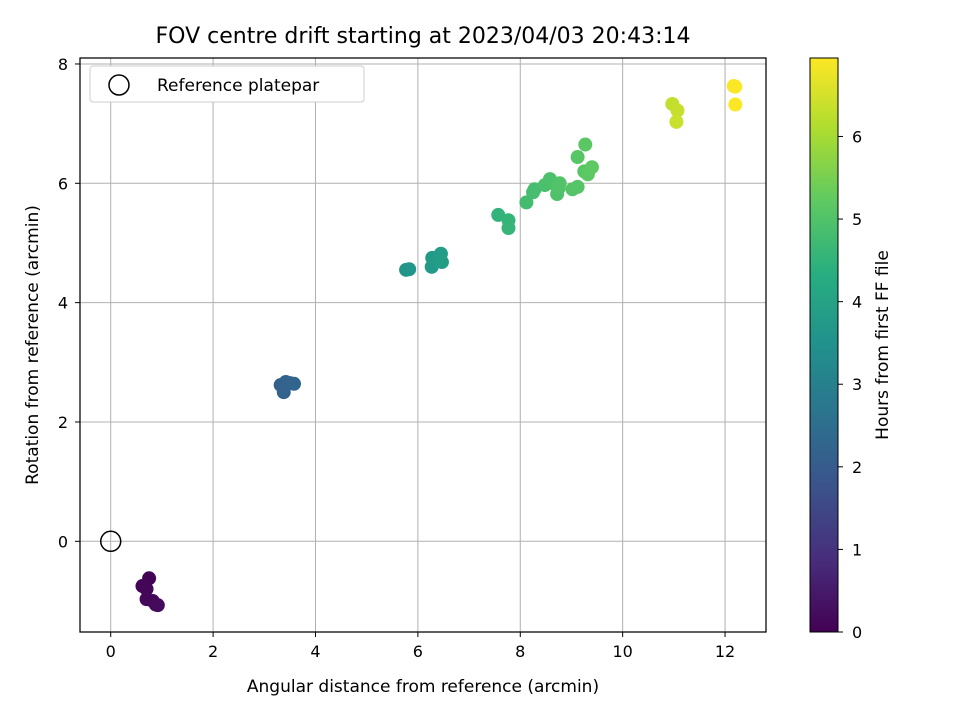 The height and width of the screenshot is (720, 960). I want to click on colorbar-gradient, so click(824, 345).